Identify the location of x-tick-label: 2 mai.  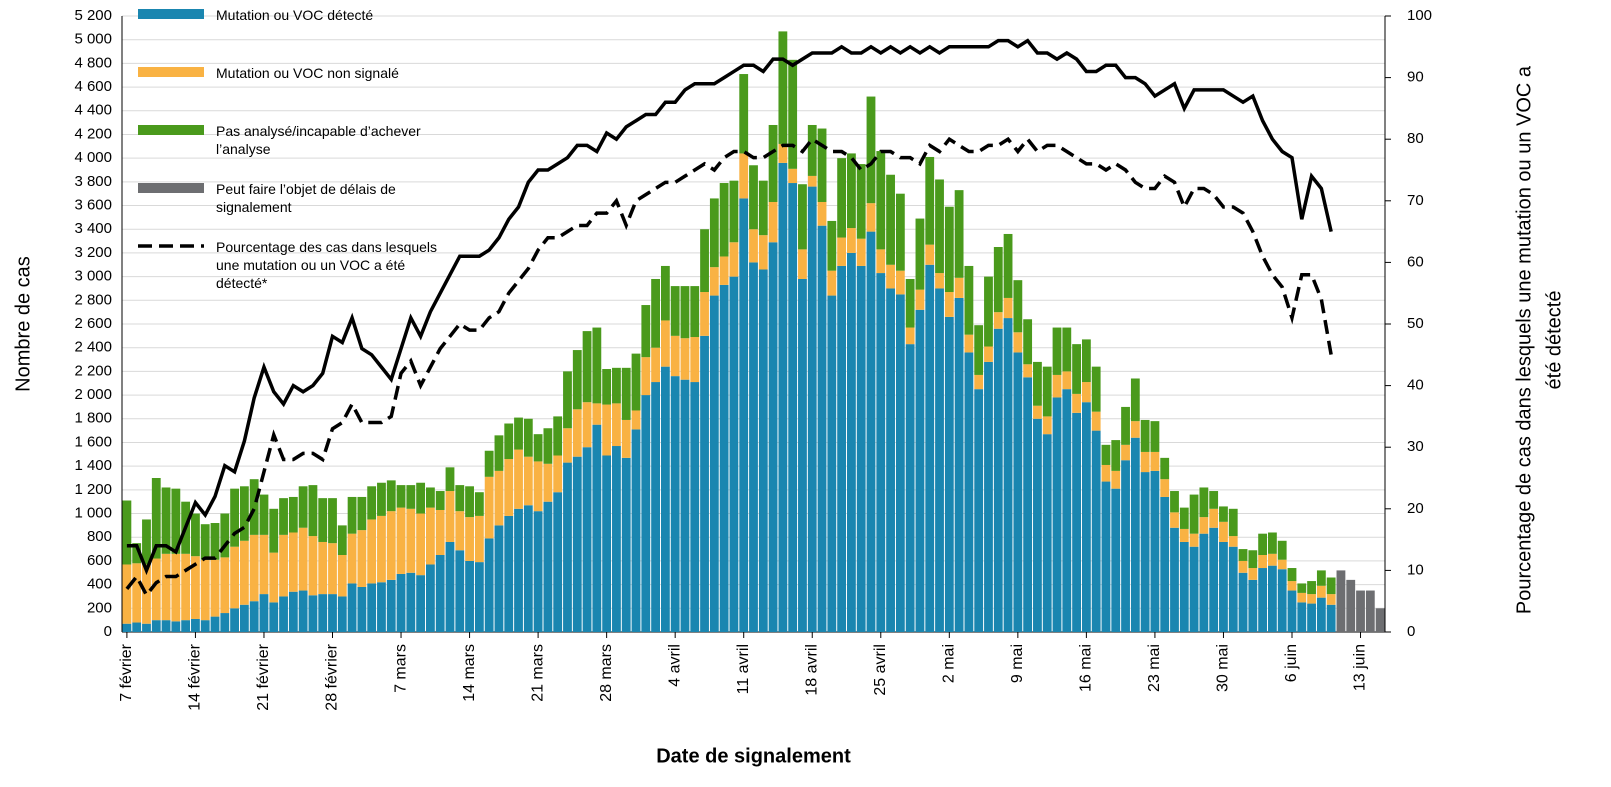
(949, 663).